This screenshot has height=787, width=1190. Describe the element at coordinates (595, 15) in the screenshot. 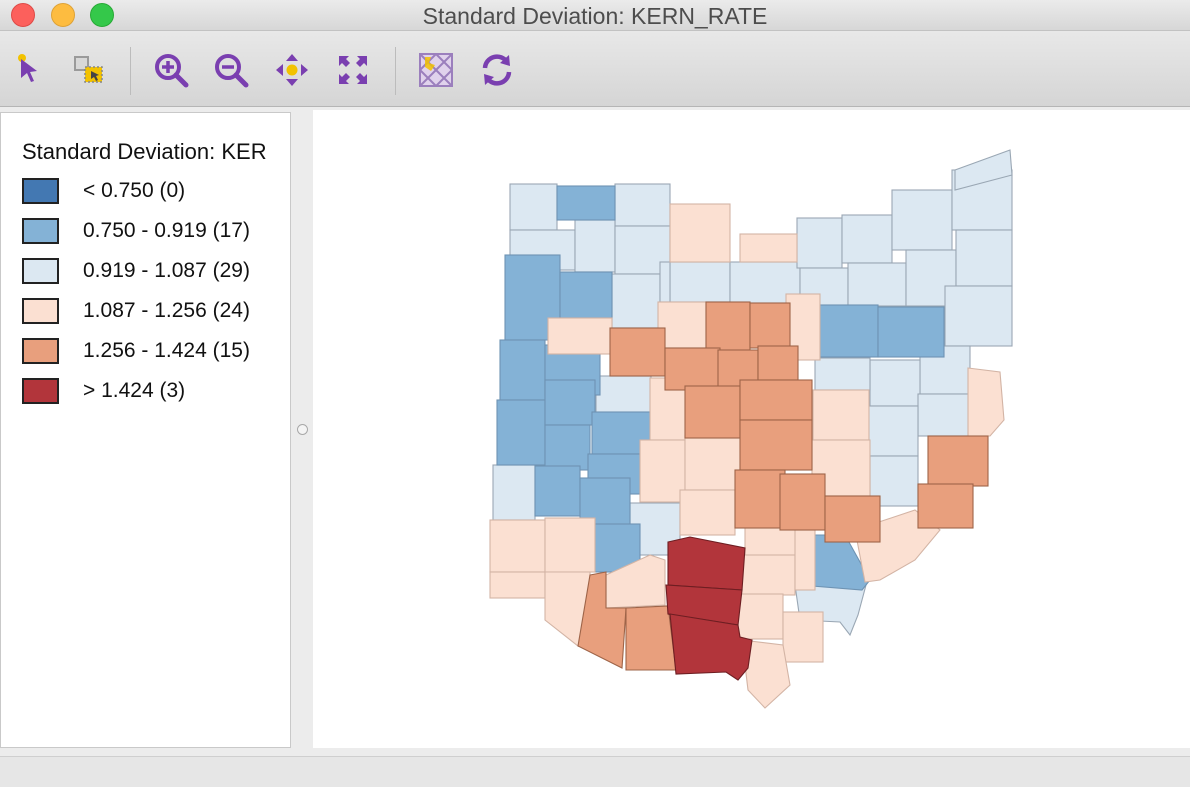

I see `title-bar: Standard Deviation: KERN_RATE` at that location.